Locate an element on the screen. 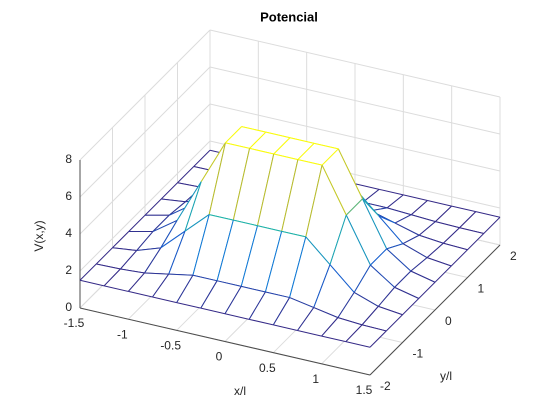 This screenshot has height=420, width=560. z-tick-label: 4 is located at coordinates (68, 233).